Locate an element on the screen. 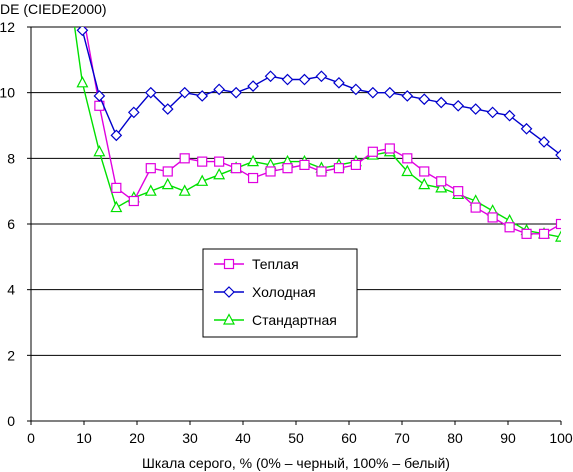  y-tick-label-0: 0 is located at coordinates (11, 421).